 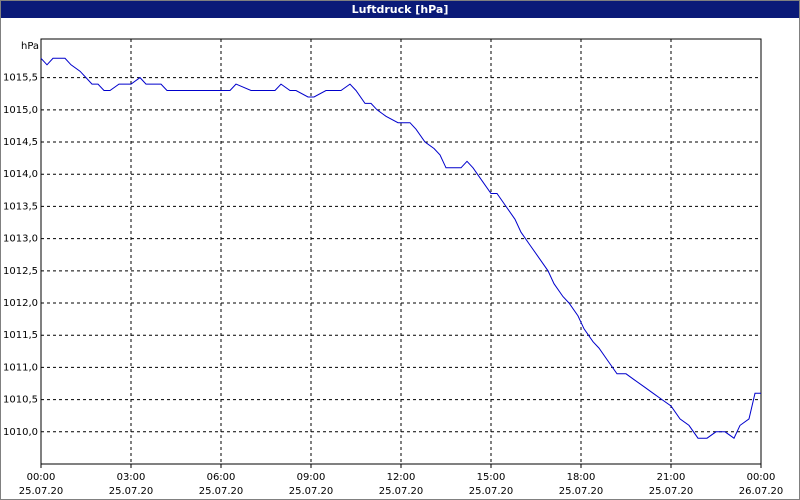 I want to click on y-tick-label: 1015,5, so click(x=20, y=78).